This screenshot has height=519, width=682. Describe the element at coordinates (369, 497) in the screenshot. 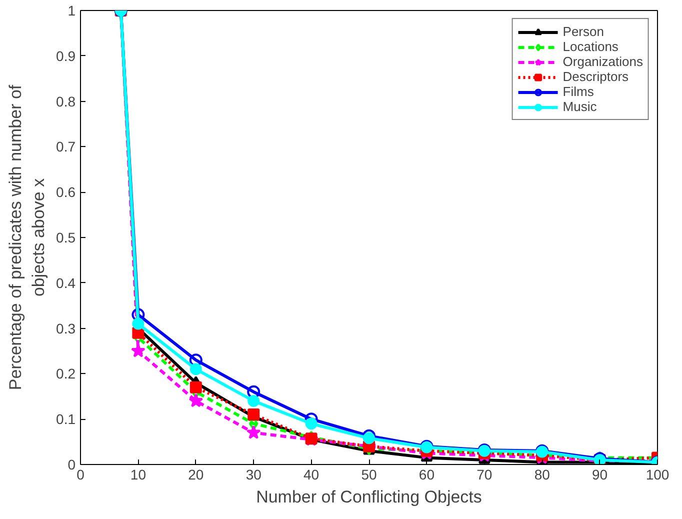

I see `x-axis-title: Number of Conflicting Objects` at that location.